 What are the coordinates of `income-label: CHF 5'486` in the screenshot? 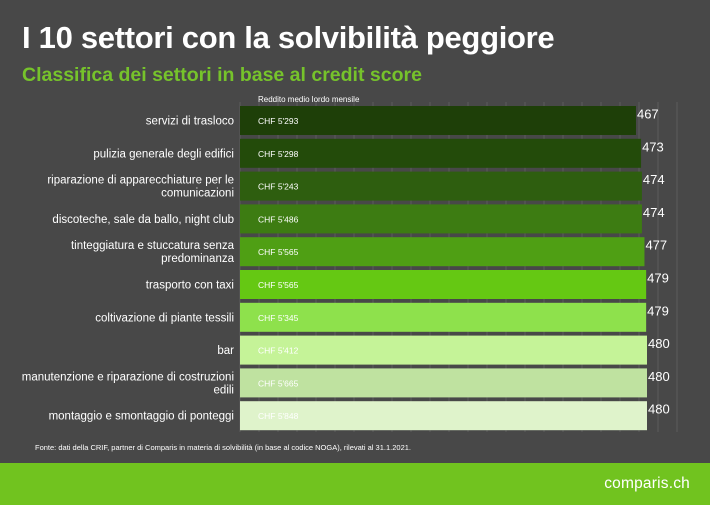 It's located at (278, 219).